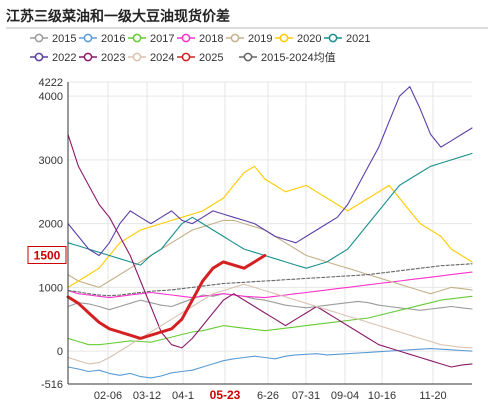 The height and width of the screenshot is (404, 494). I want to click on x-tick-label: 09-04, so click(345, 396).